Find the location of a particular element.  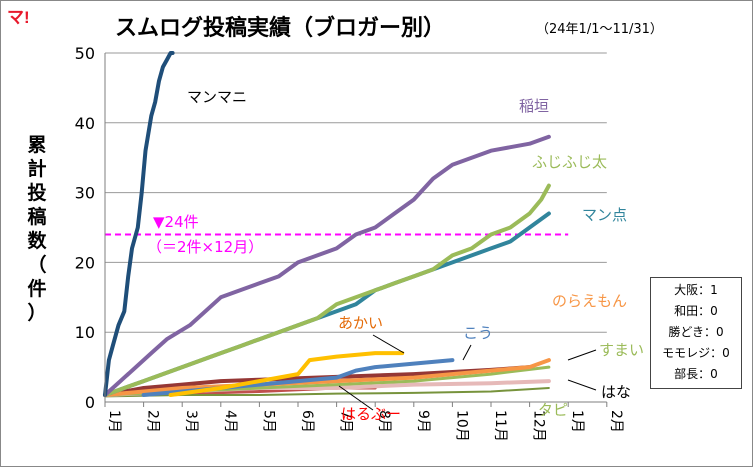

y-tick-label: 10 is located at coordinates (85, 332).